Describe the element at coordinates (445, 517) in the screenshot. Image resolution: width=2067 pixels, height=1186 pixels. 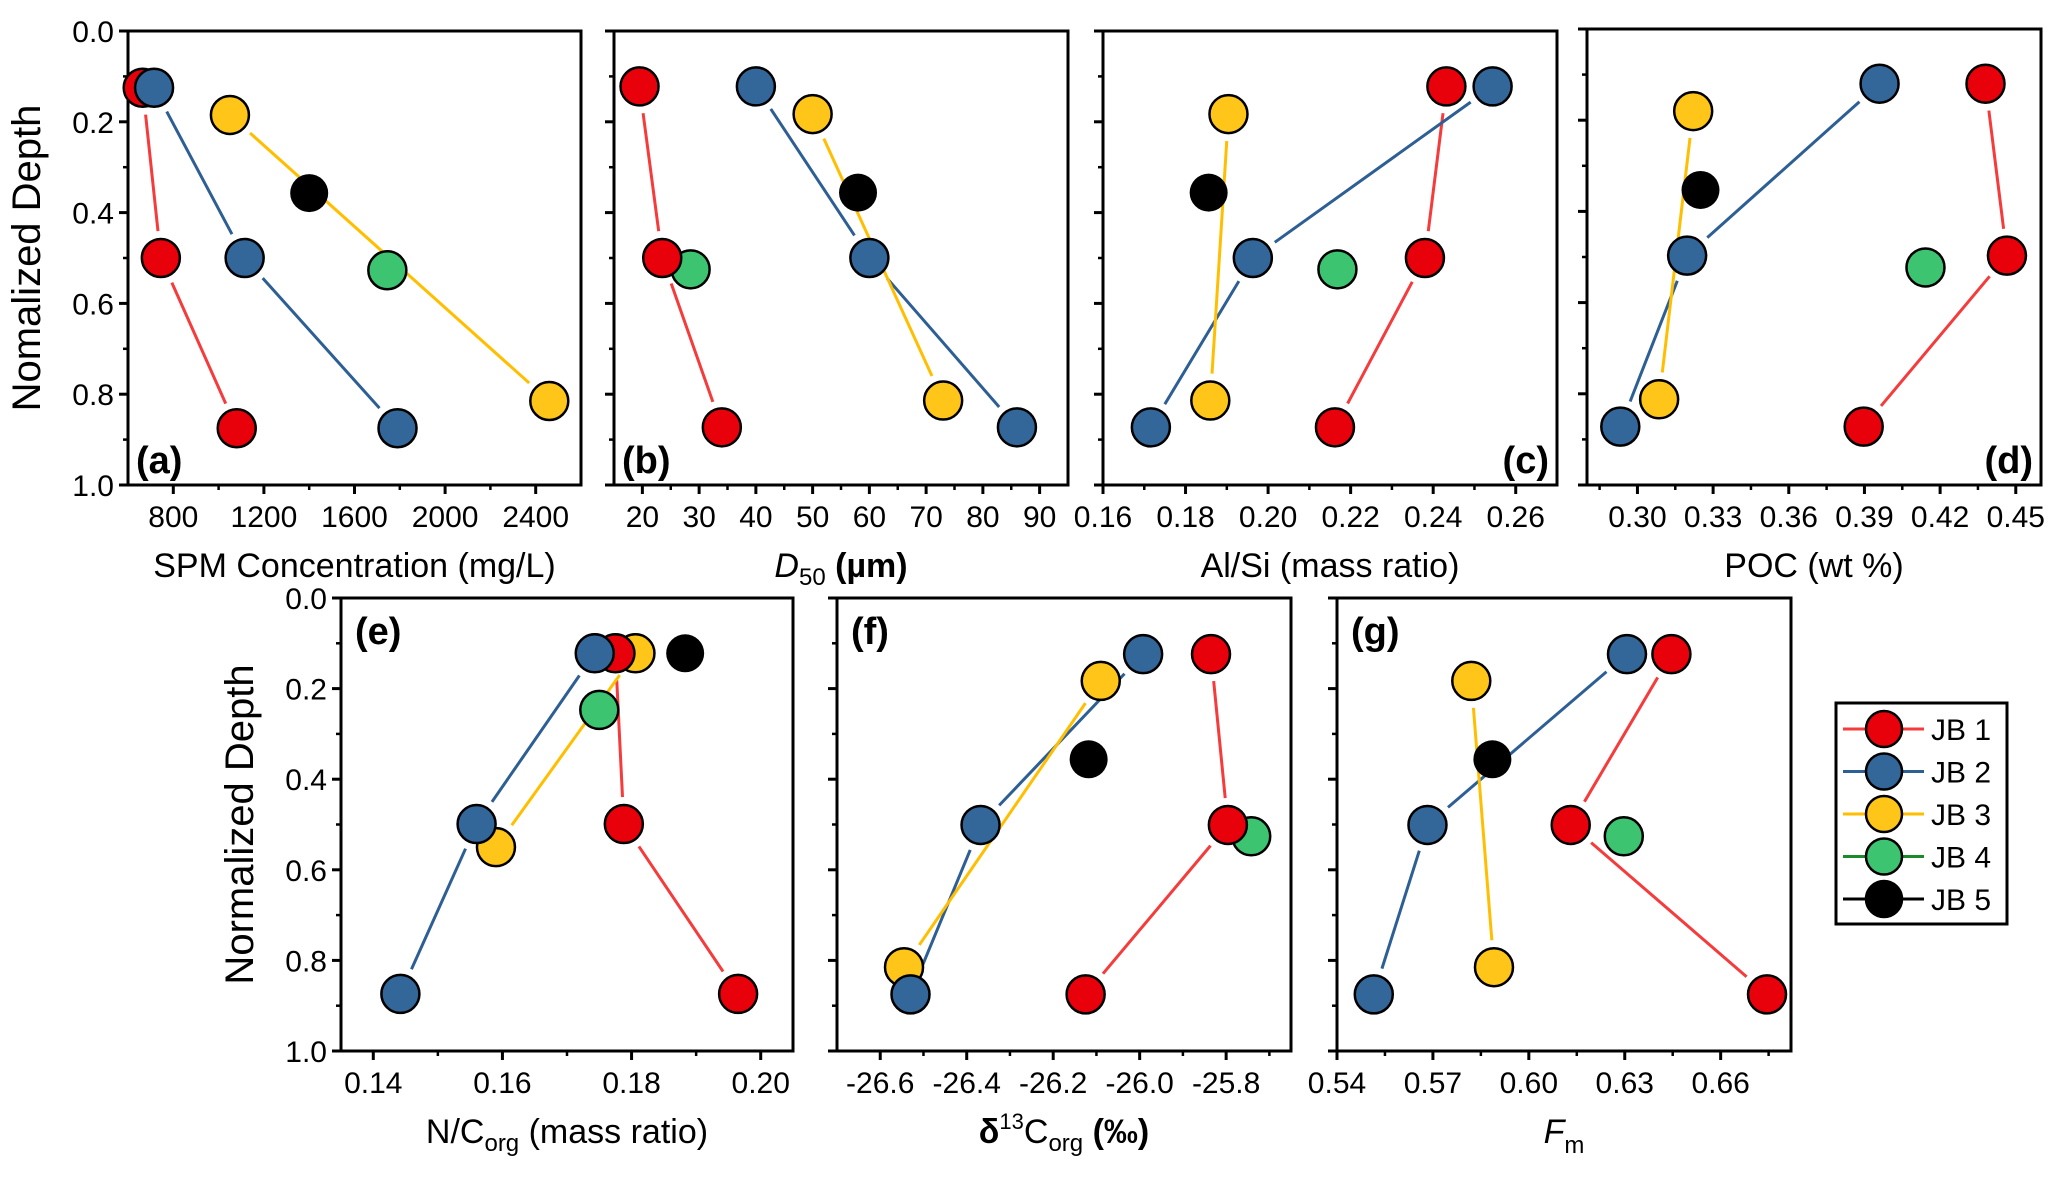
I see `x-tick-label: 2000` at that location.